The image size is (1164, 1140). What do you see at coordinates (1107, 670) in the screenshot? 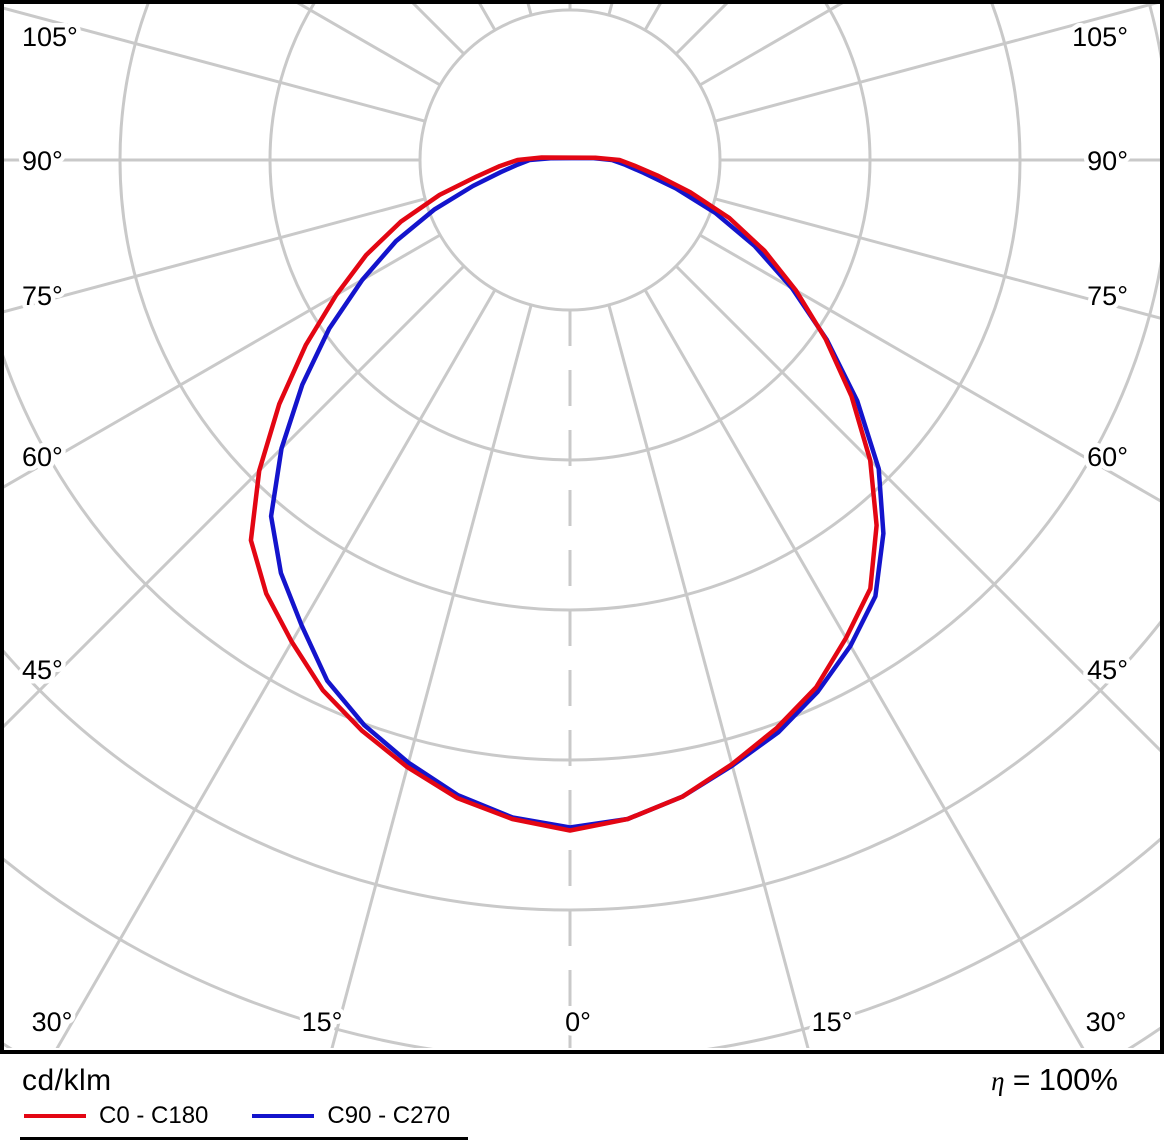
I see `angle-label-right-45°: 45°` at bounding box center [1107, 670].